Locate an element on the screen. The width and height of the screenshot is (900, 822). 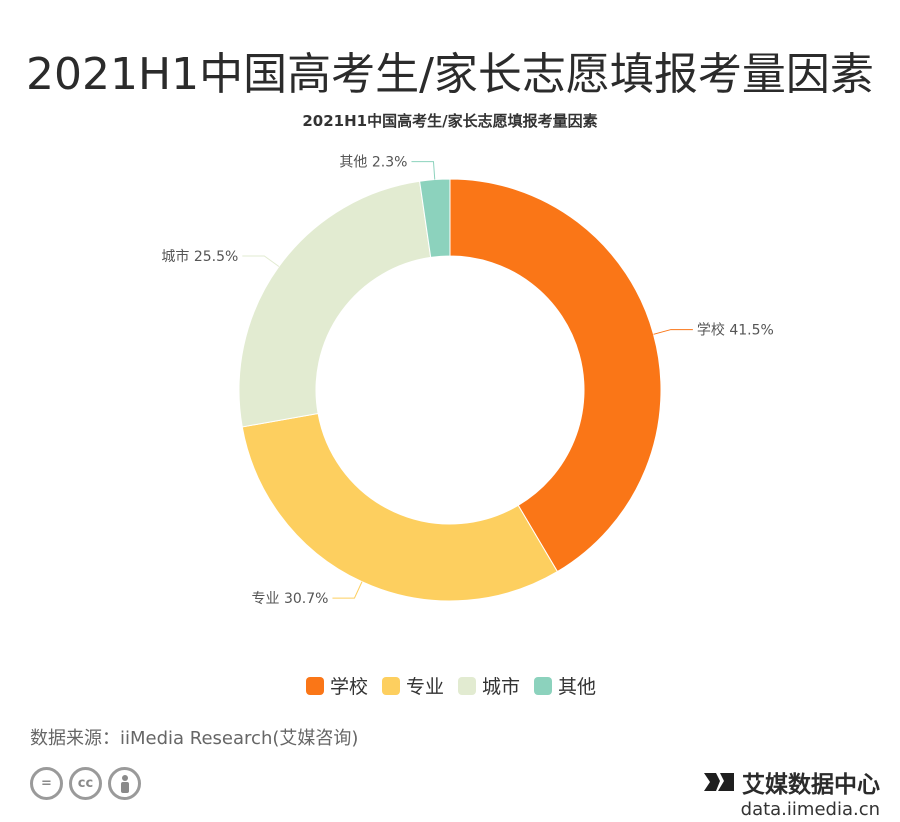
chart-title: 2021H1中国高考生/家长志愿填报考量因素 is located at coordinates (449, 121).